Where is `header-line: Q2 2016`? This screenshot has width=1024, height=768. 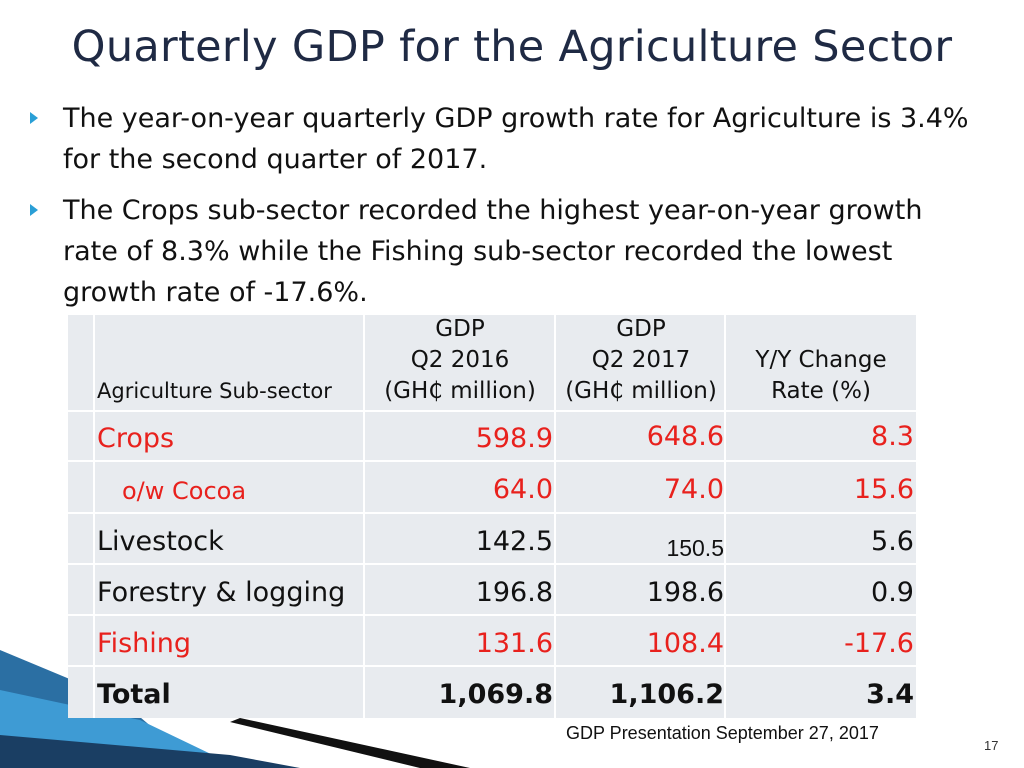 header-line: Q2 2016 is located at coordinates (460, 360).